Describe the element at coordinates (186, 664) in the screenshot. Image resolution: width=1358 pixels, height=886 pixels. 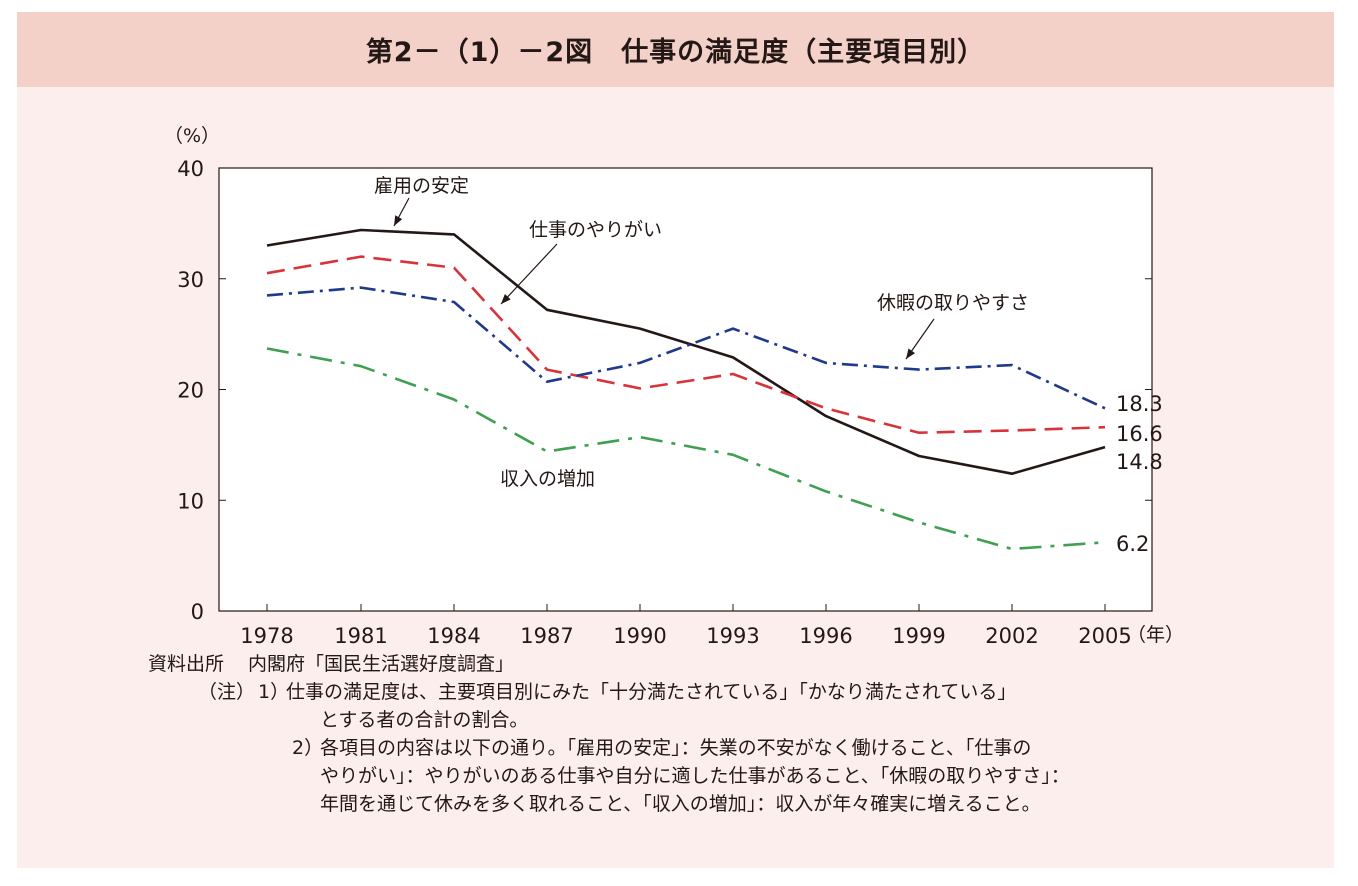
I see `source-label: 資料出所` at that location.